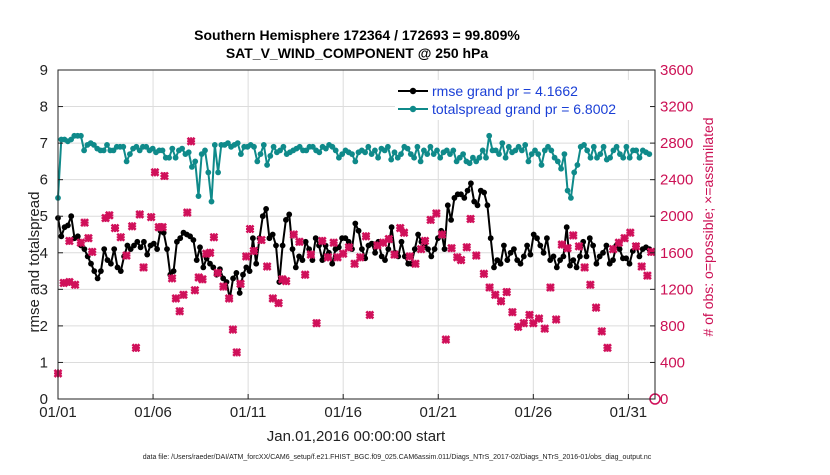  I want to click on legend-marker-totalspread, so click(413, 109).